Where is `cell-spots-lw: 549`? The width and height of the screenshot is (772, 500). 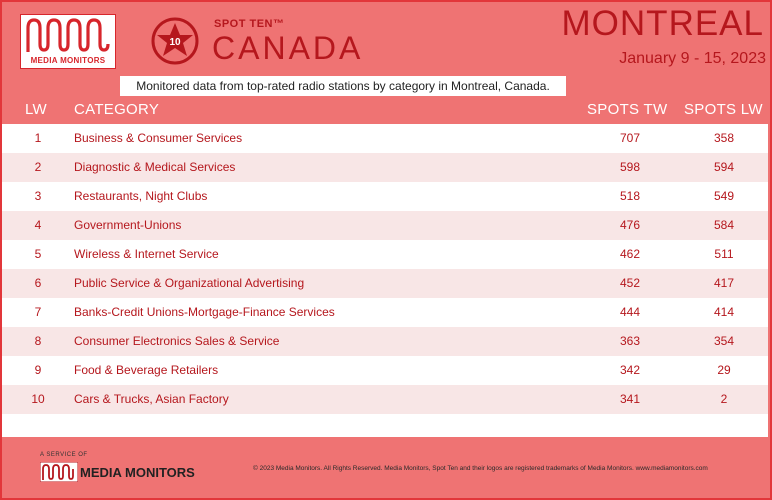 cell-spots-lw: 549 is located at coordinates (724, 196).